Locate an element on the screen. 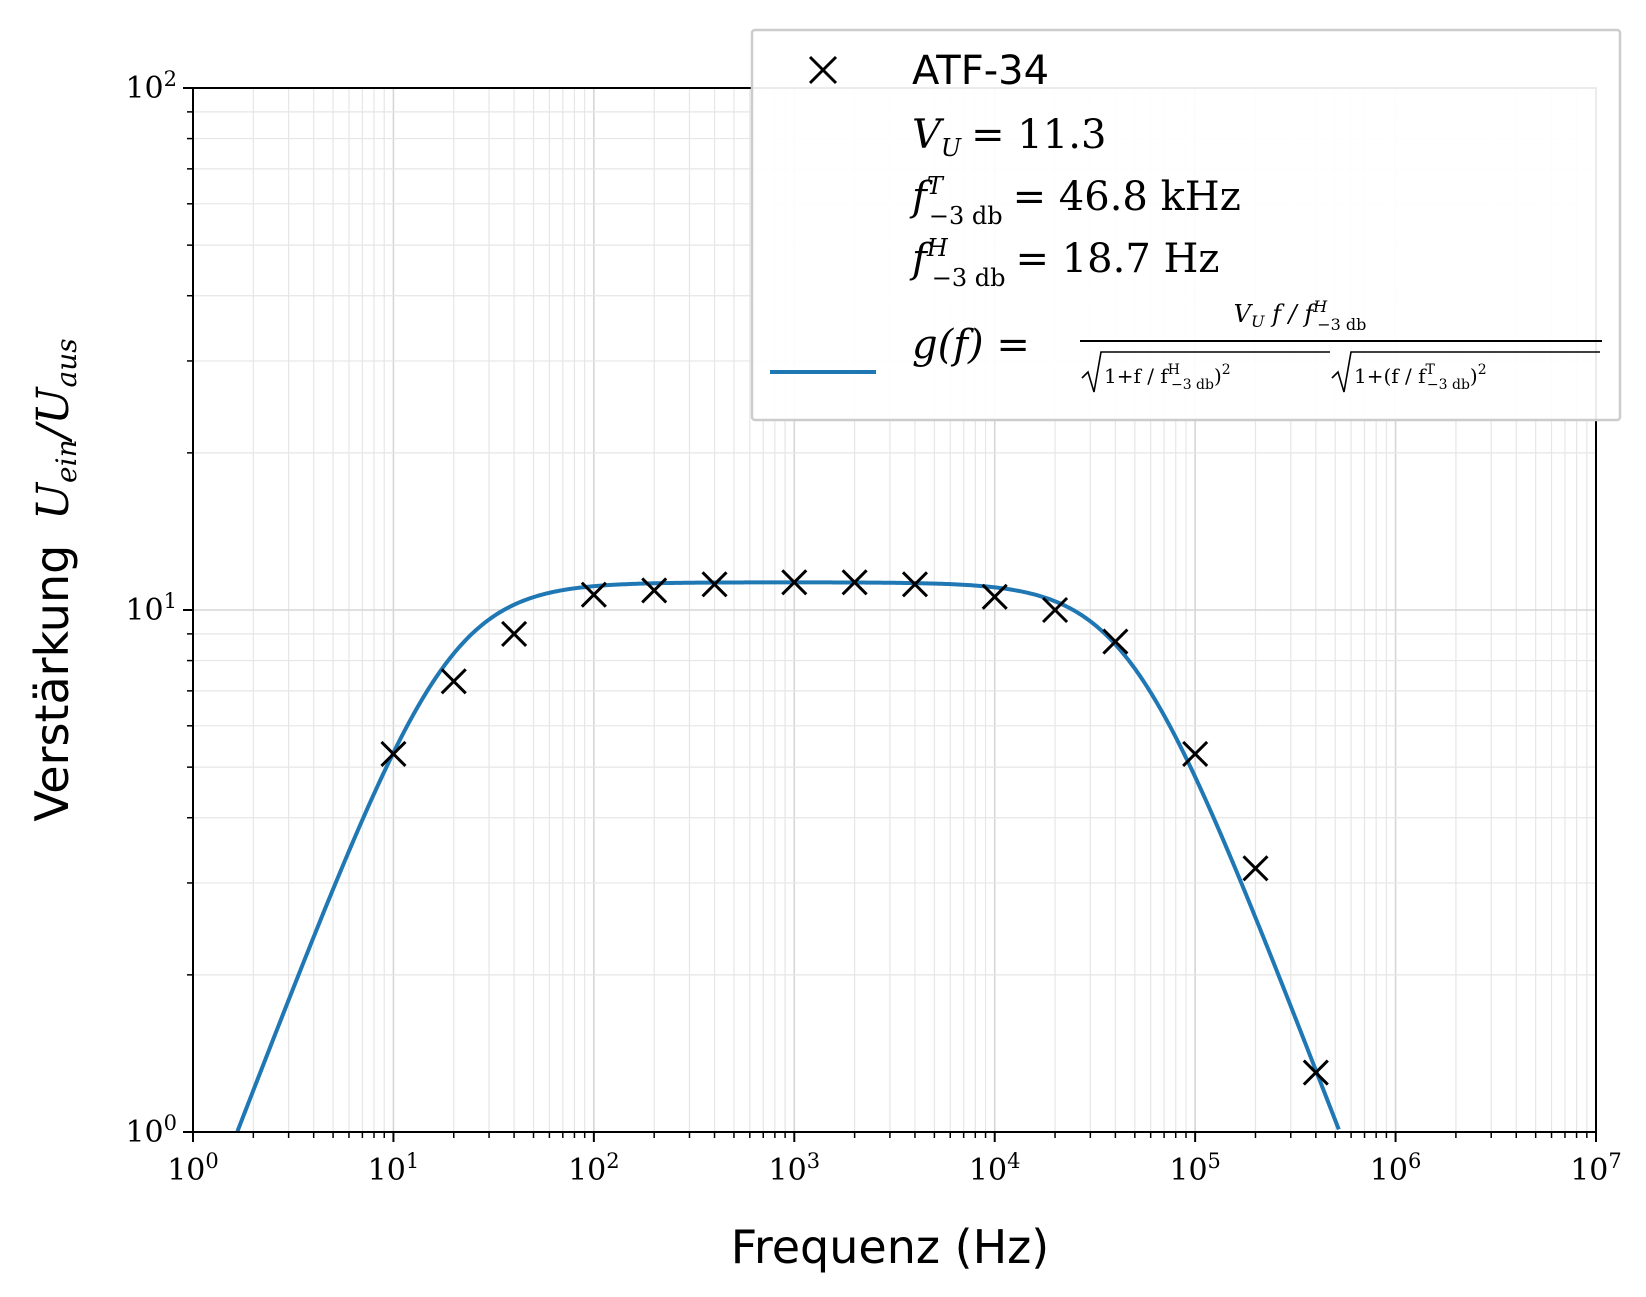  y-axis-label-prefix: Verstärkung is located at coordinates (52, 683).